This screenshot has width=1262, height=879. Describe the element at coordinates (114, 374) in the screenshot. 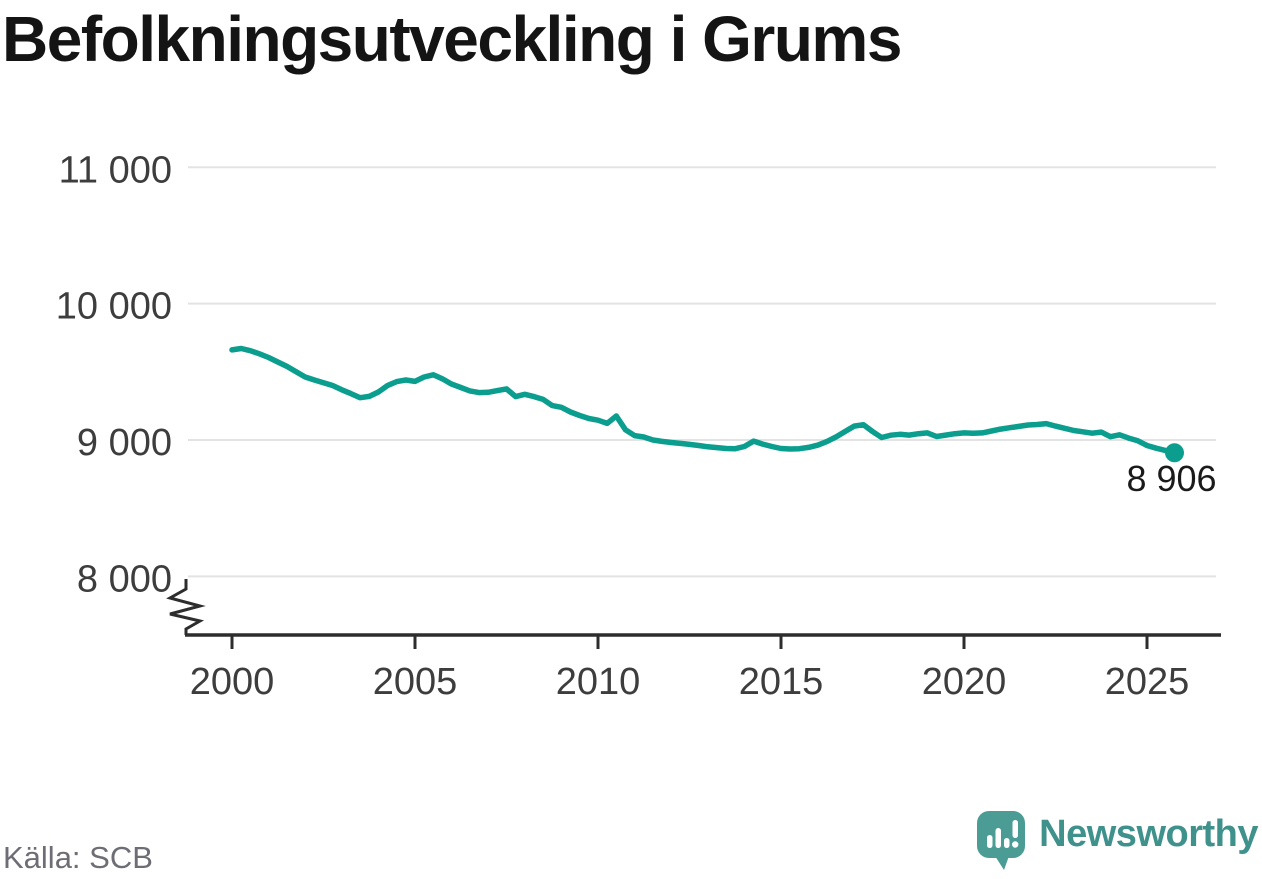

I see `y-axis-labels: 11 000 10 000 9 000 8 000` at that location.